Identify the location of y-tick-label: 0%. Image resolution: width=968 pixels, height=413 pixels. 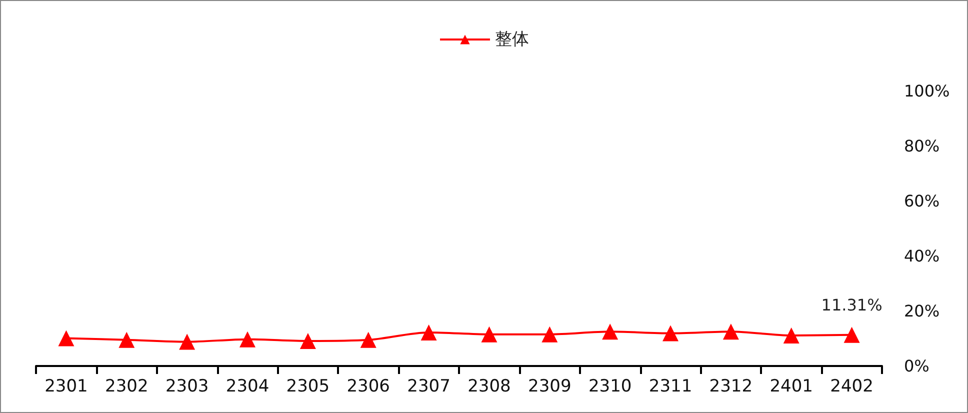
(917, 366).